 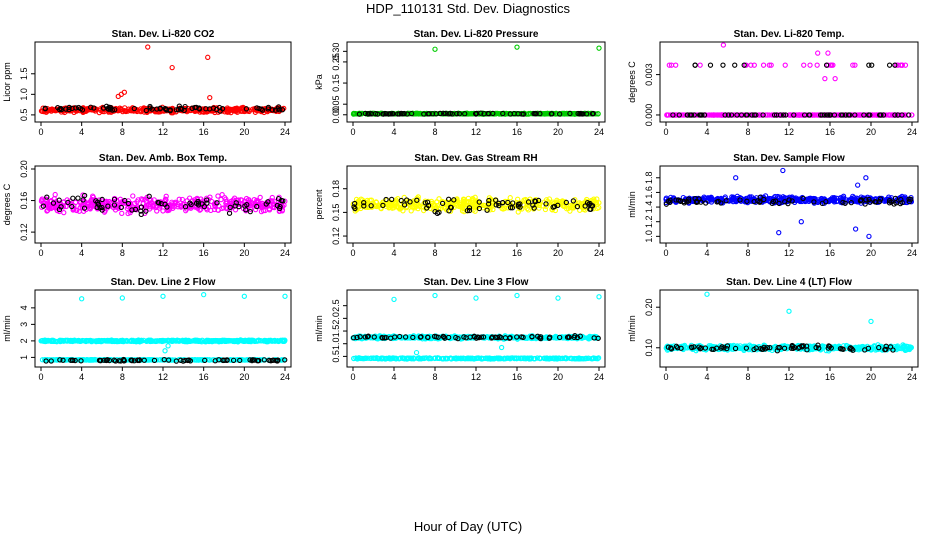 What do you see at coordinates (649, 236) in the screenshot?
I see `y-tick-label: 1.0` at bounding box center [649, 236].